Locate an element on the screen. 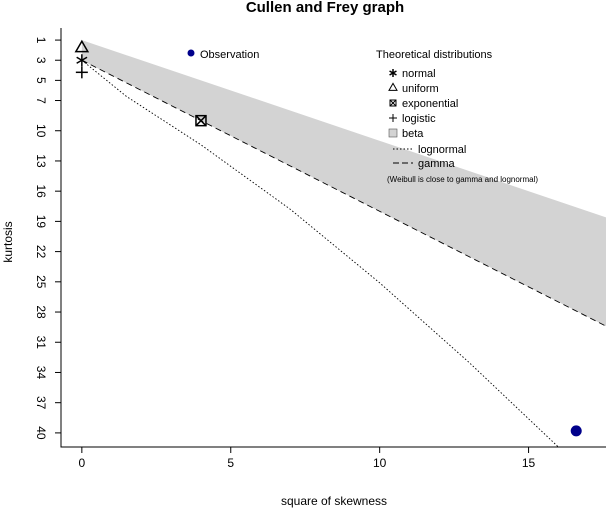  y-tick-label: 25 is located at coordinates (41, 282).